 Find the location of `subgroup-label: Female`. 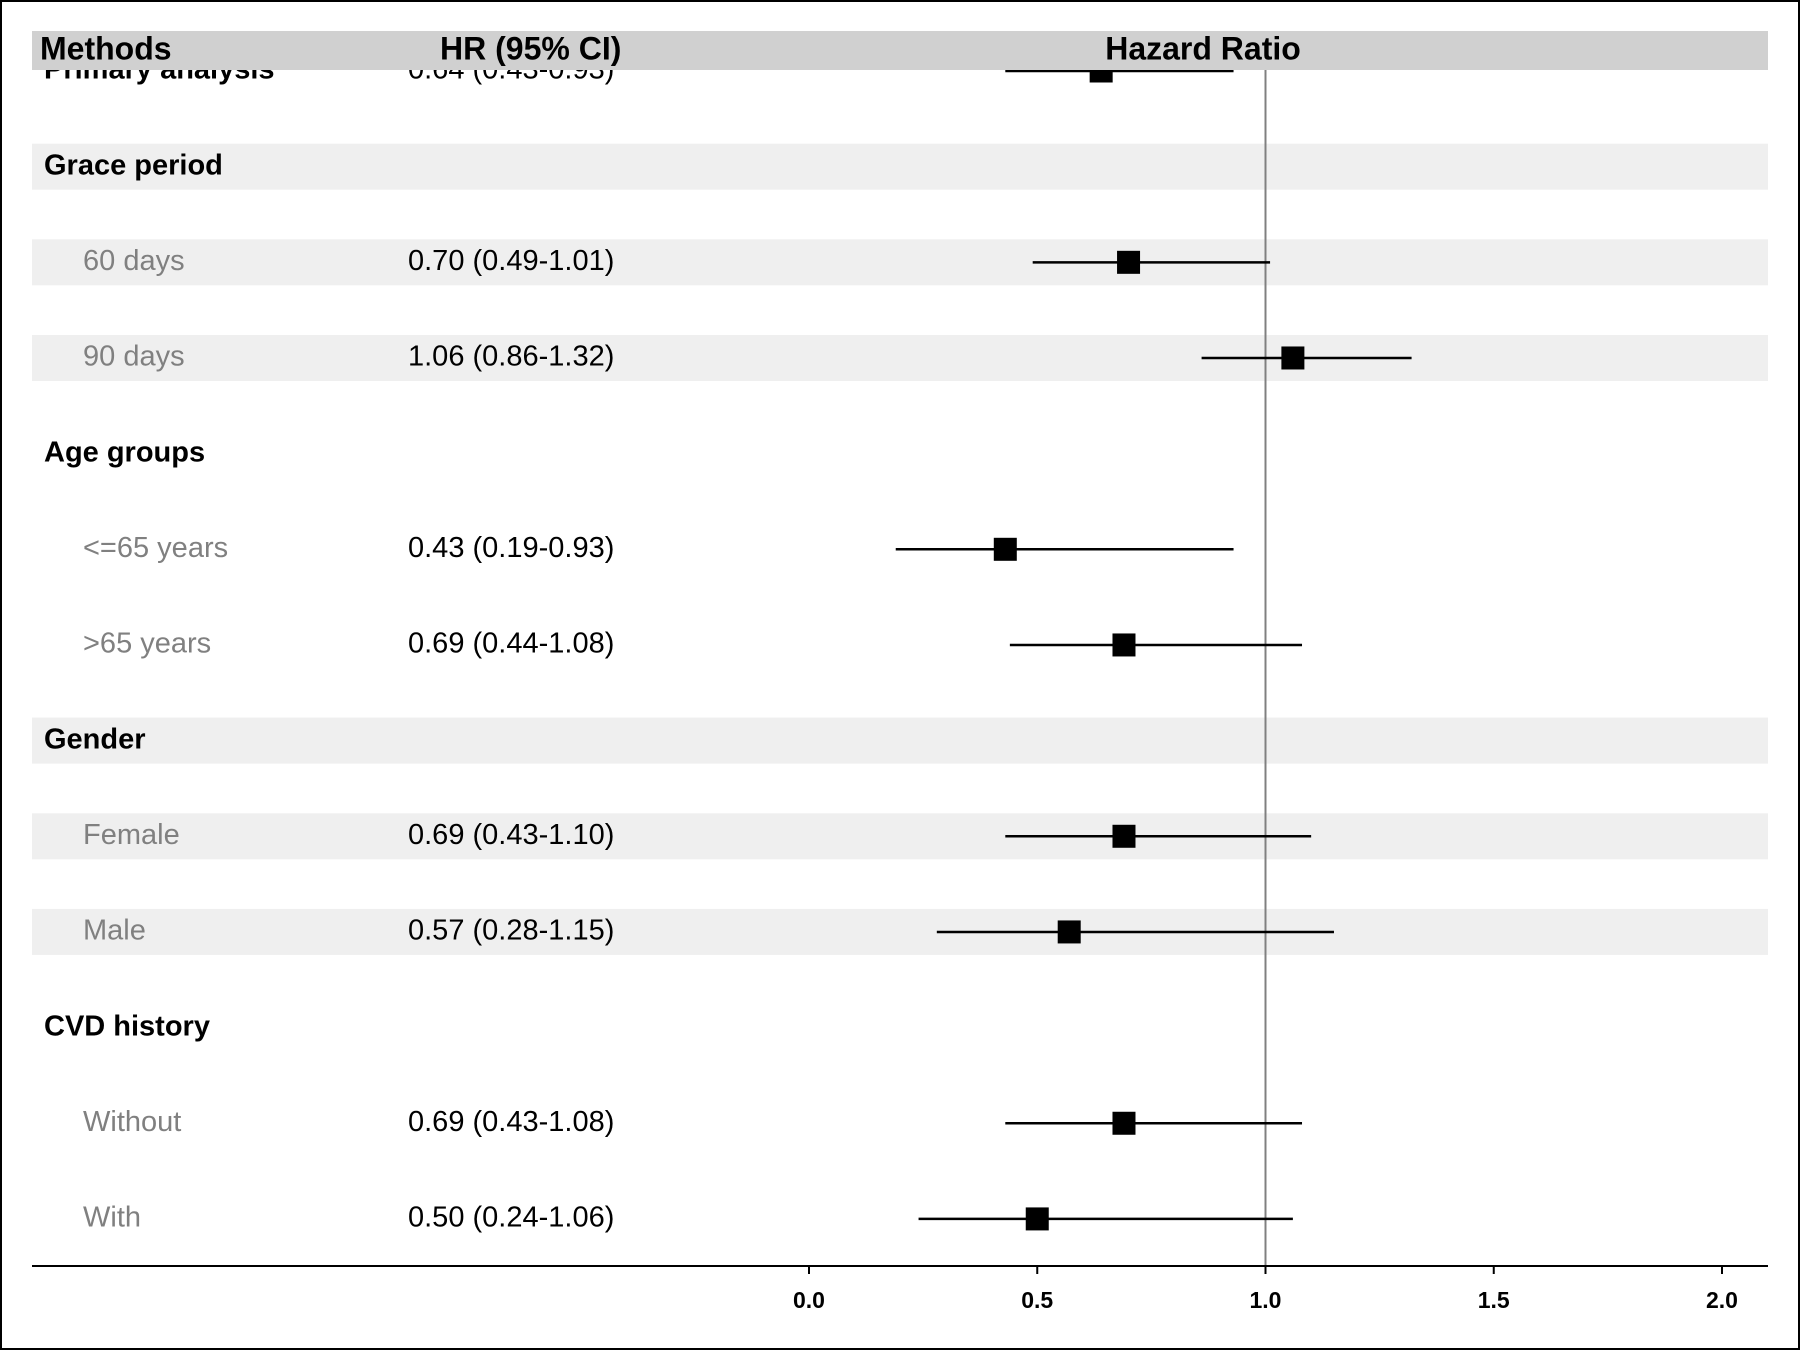

subgroup-label: Female is located at coordinates (131, 835).